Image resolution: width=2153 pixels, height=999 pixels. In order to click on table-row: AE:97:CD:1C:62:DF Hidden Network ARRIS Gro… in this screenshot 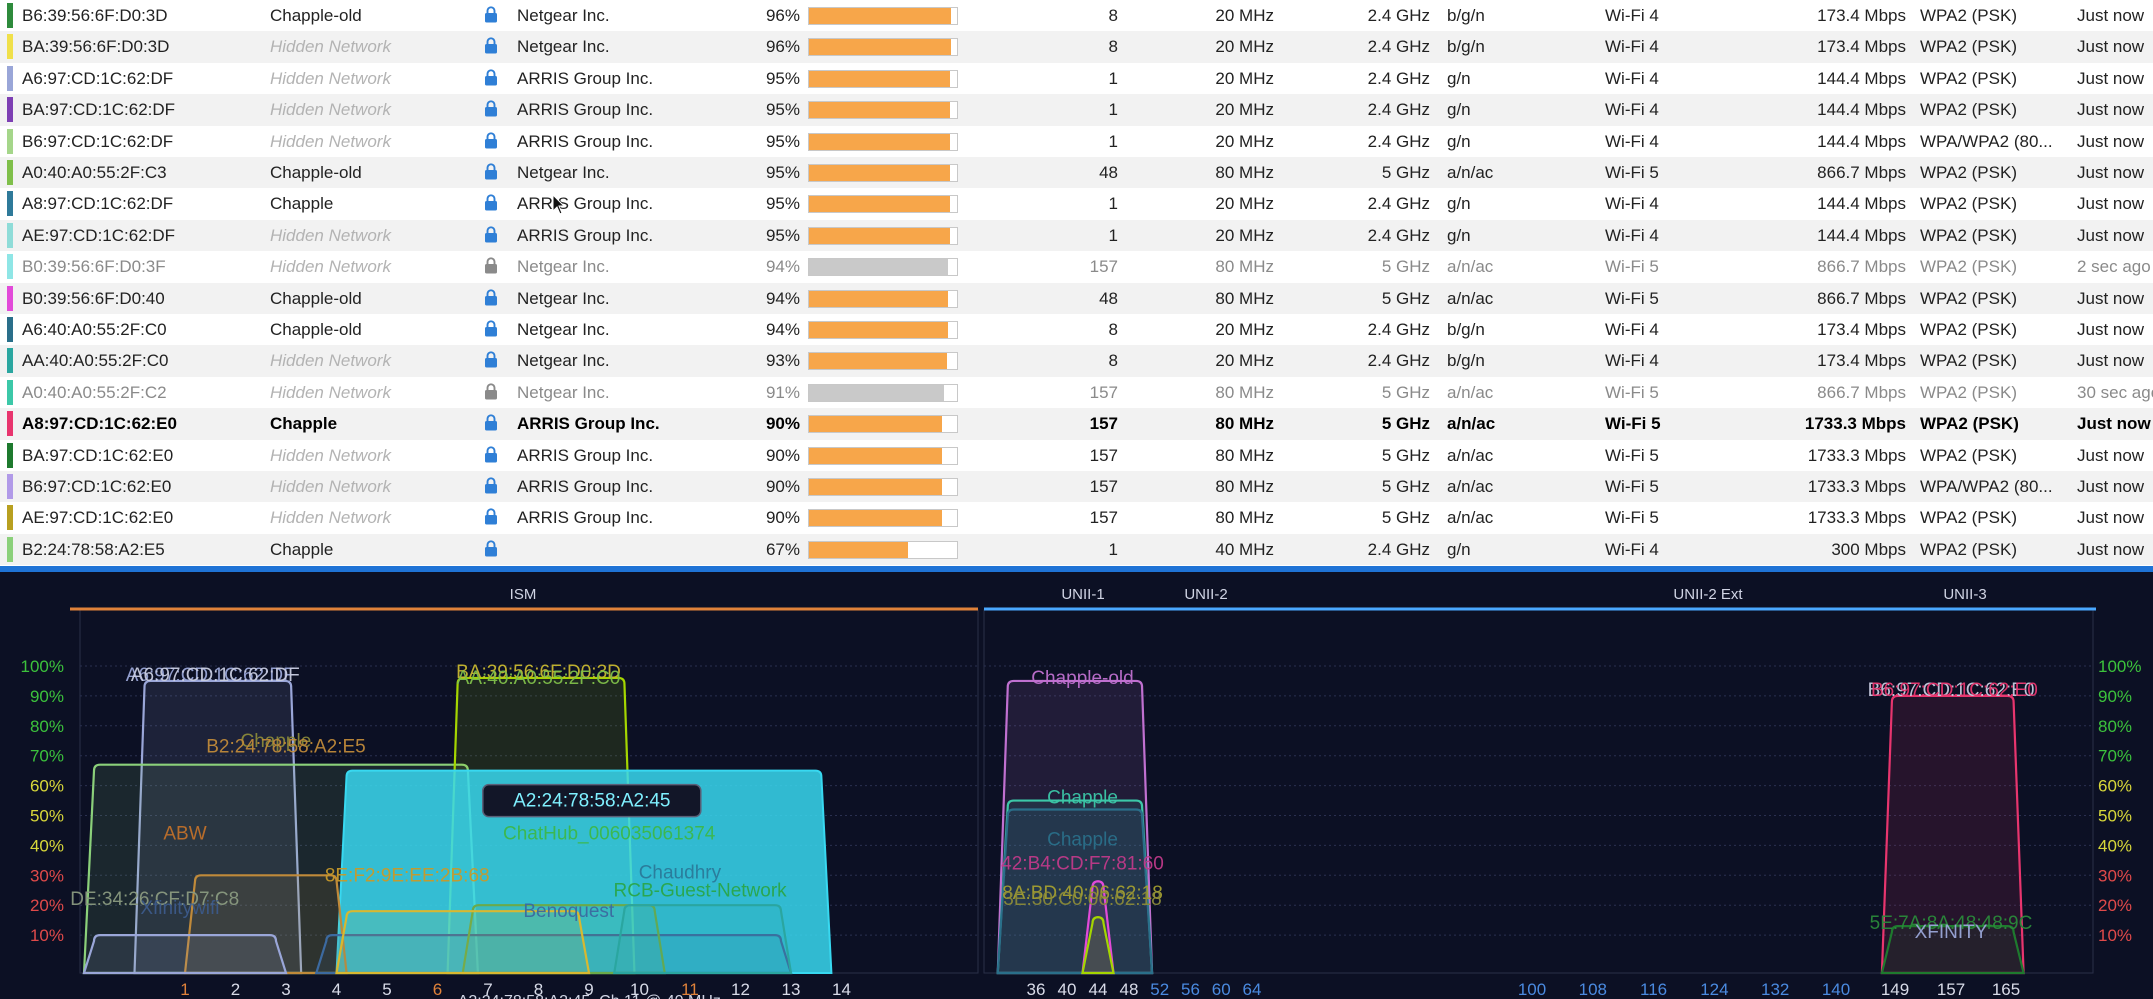, I will do `click(1076, 235)`.